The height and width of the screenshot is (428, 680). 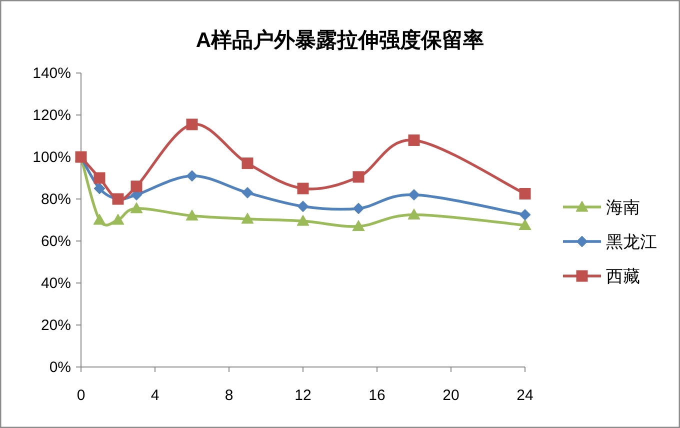 What do you see at coordinates (55, 325) in the screenshot?
I see `ytick: 20%` at bounding box center [55, 325].